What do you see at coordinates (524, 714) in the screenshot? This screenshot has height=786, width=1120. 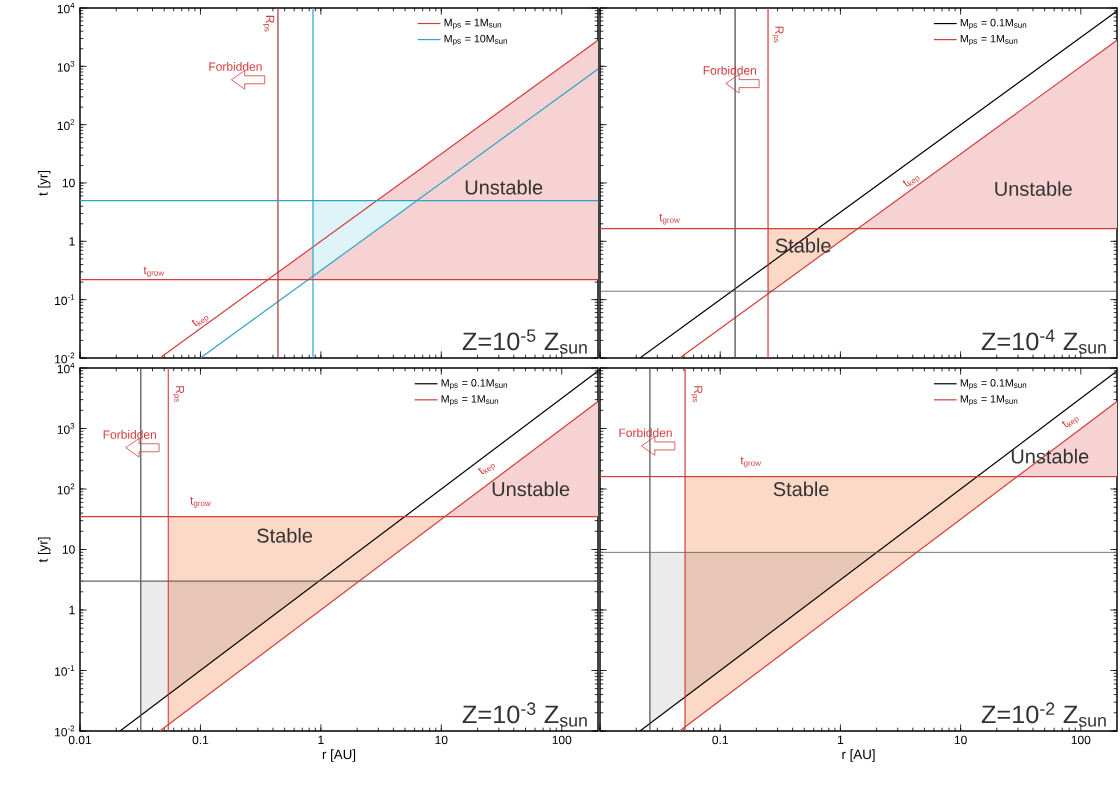 I see `annotation: Z=10$^{-3}$ Z$_{sun}$` at bounding box center [524, 714].